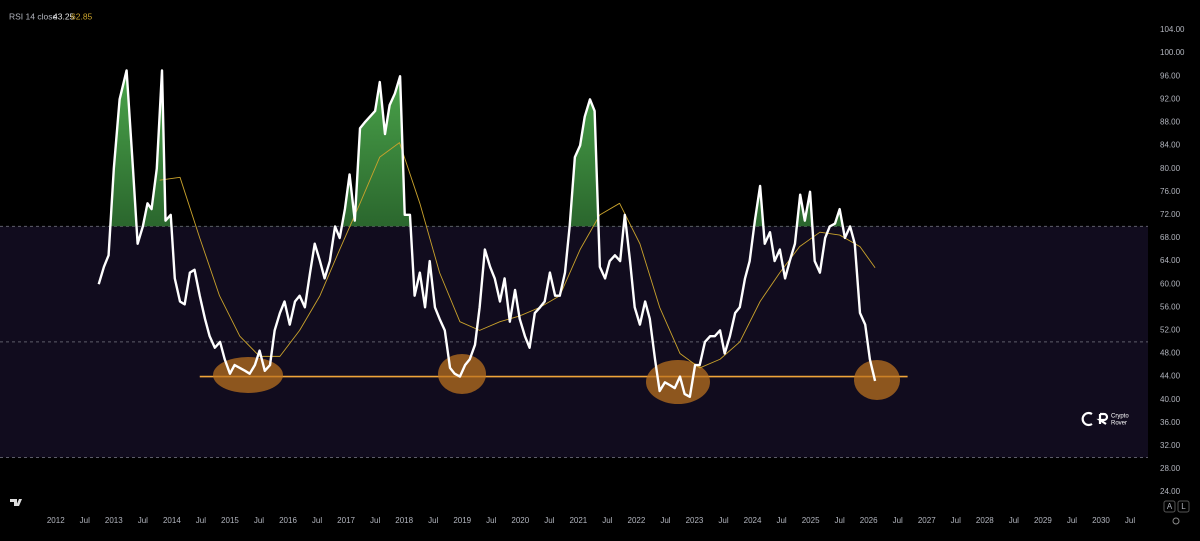 Image resolution: width=1200 pixels, height=541 pixels. Describe the element at coordinates (1170, 329) in the screenshot. I see `y-tick-label: 52.00` at that location.